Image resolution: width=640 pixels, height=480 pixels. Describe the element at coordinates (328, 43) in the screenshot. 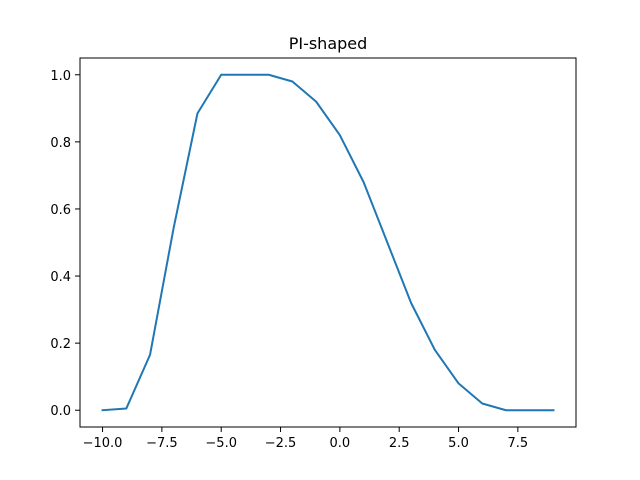

I see `chart-title: PI-shaped` at that location.